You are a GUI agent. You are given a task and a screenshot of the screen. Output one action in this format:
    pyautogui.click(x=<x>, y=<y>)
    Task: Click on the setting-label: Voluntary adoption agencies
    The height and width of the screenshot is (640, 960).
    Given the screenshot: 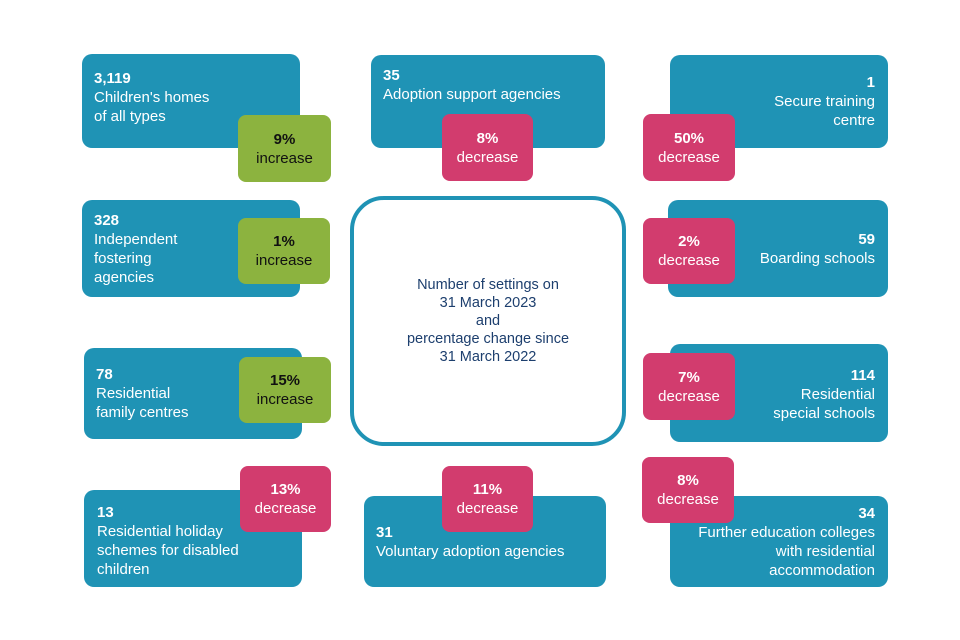 What is the action you would take?
    pyautogui.click(x=470, y=551)
    